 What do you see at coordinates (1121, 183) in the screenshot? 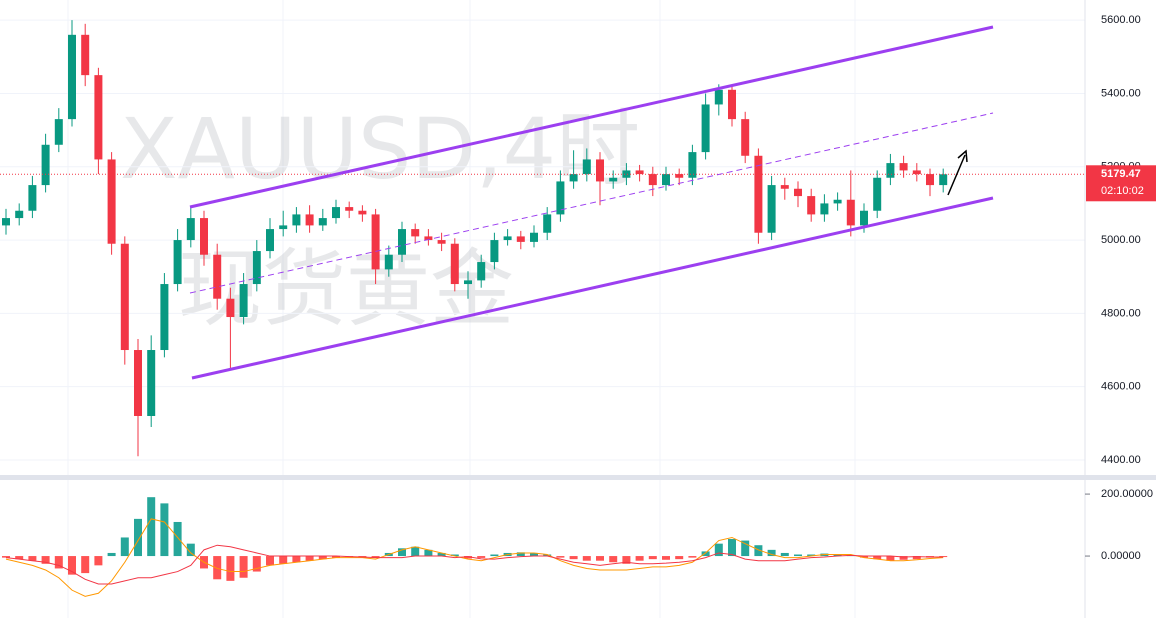
I see `last-price-box` at bounding box center [1121, 183].